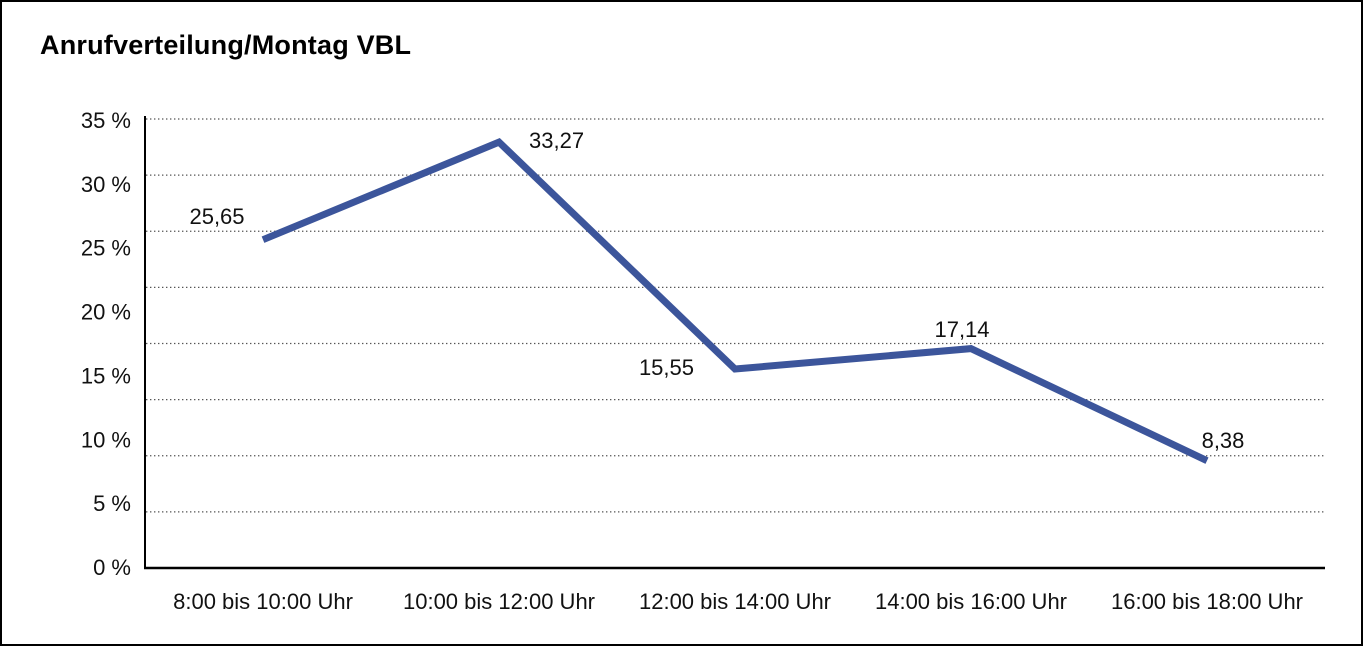 The height and width of the screenshot is (646, 1363). Describe the element at coordinates (263, 601) in the screenshot. I see `x-axis-category-label: 8:00 bis 10:00 Uhr` at that location.